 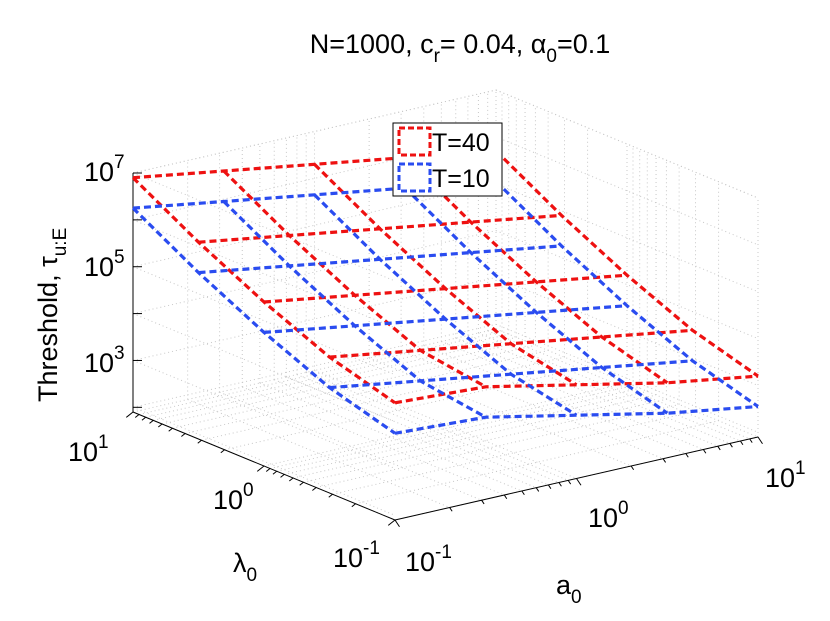 What do you see at coordinates (104, 169) in the screenshot?
I see `z-tick-label: 10⁷` at bounding box center [104, 169].